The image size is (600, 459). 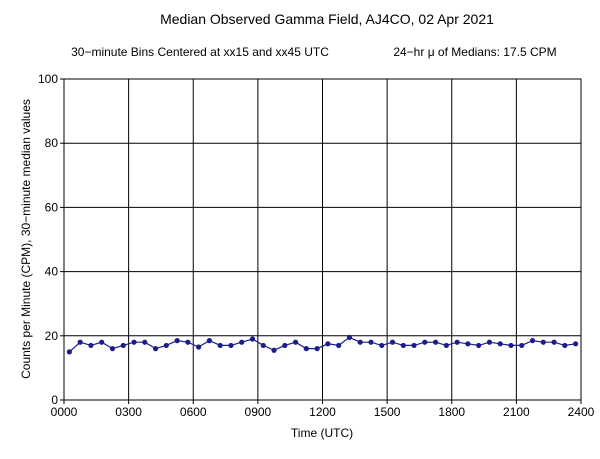 What do you see at coordinates (387, 412) in the screenshot?
I see `x-tick-label: 1500` at bounding box center [387, 412].